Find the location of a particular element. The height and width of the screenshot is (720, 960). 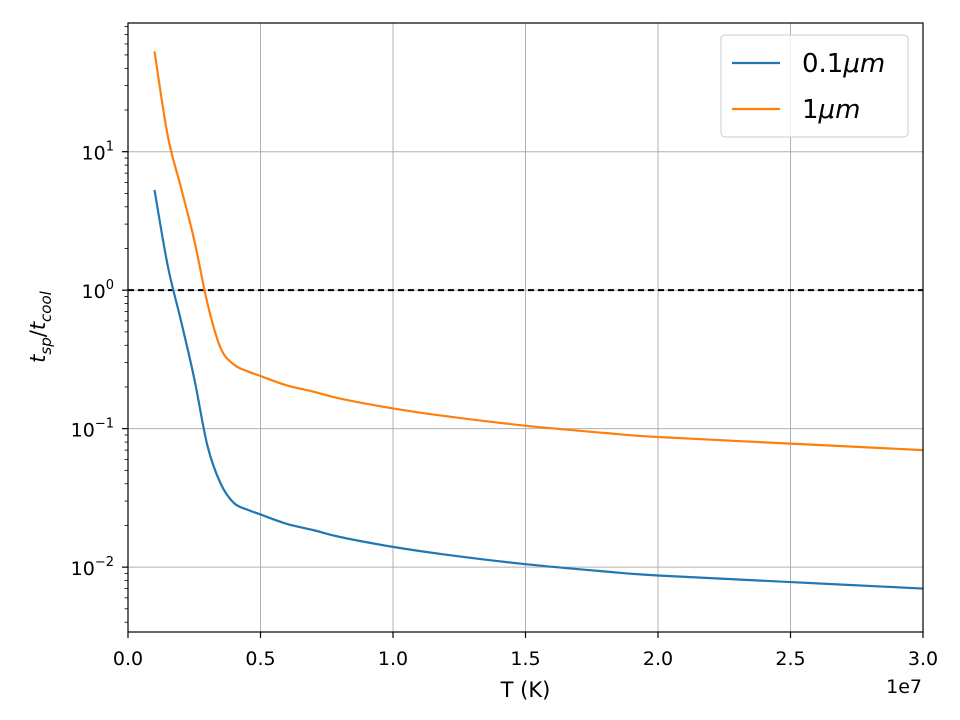

y-axis-label: tsp/tcool is located at coordinates (40, 326).